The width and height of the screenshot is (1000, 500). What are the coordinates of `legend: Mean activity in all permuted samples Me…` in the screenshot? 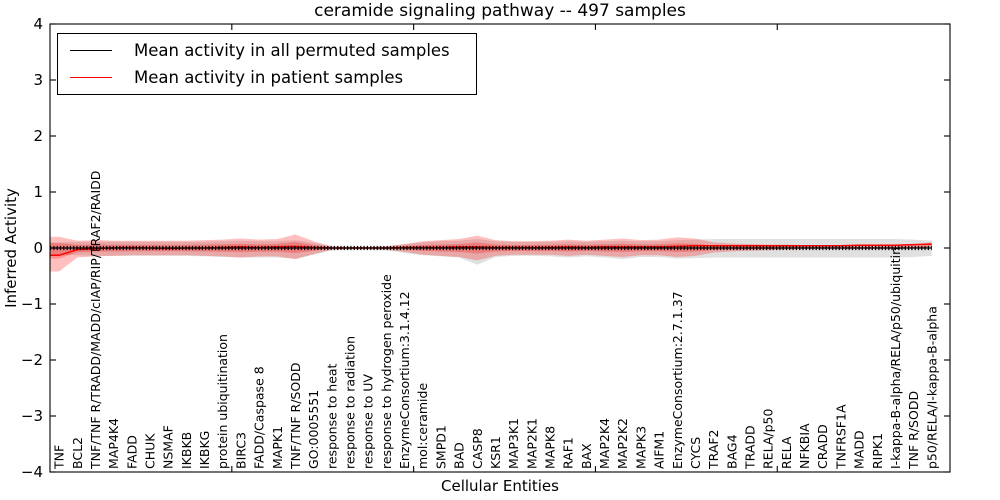 It's located at (267, 64).